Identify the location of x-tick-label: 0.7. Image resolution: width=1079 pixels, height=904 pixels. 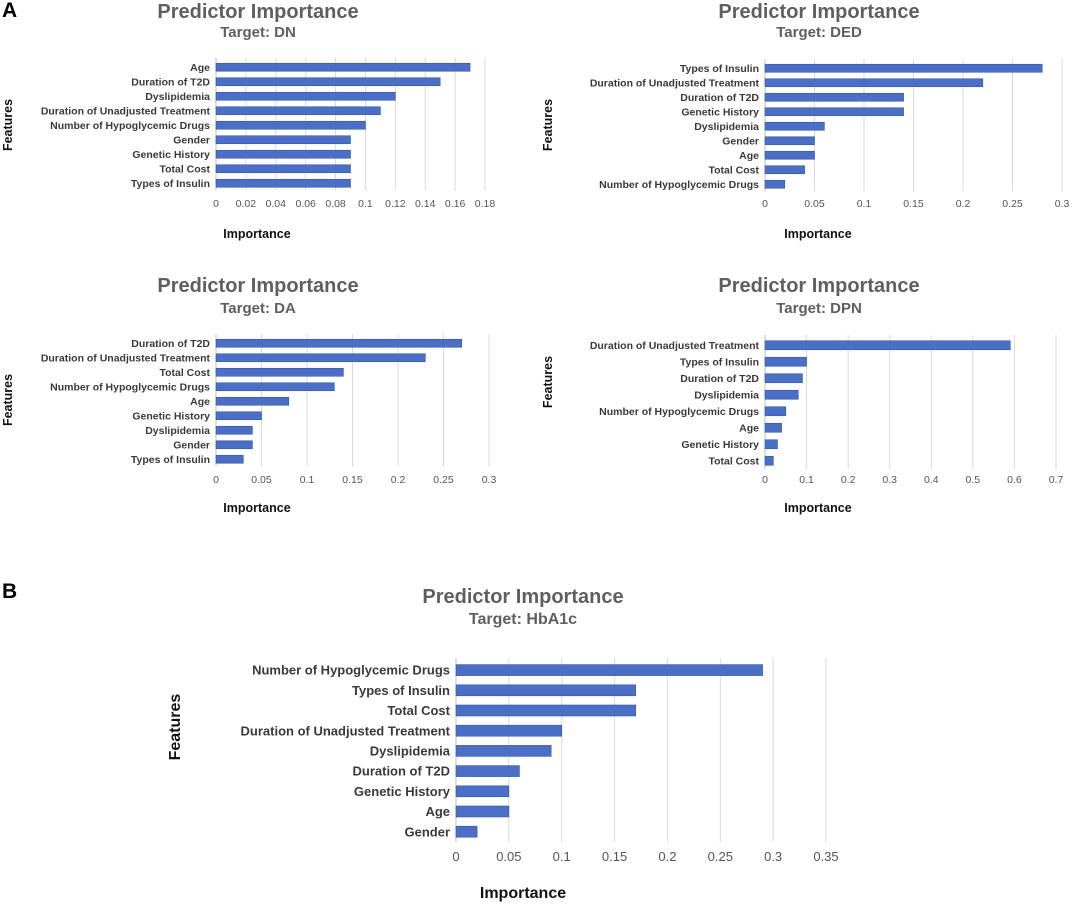
(1056, 480).